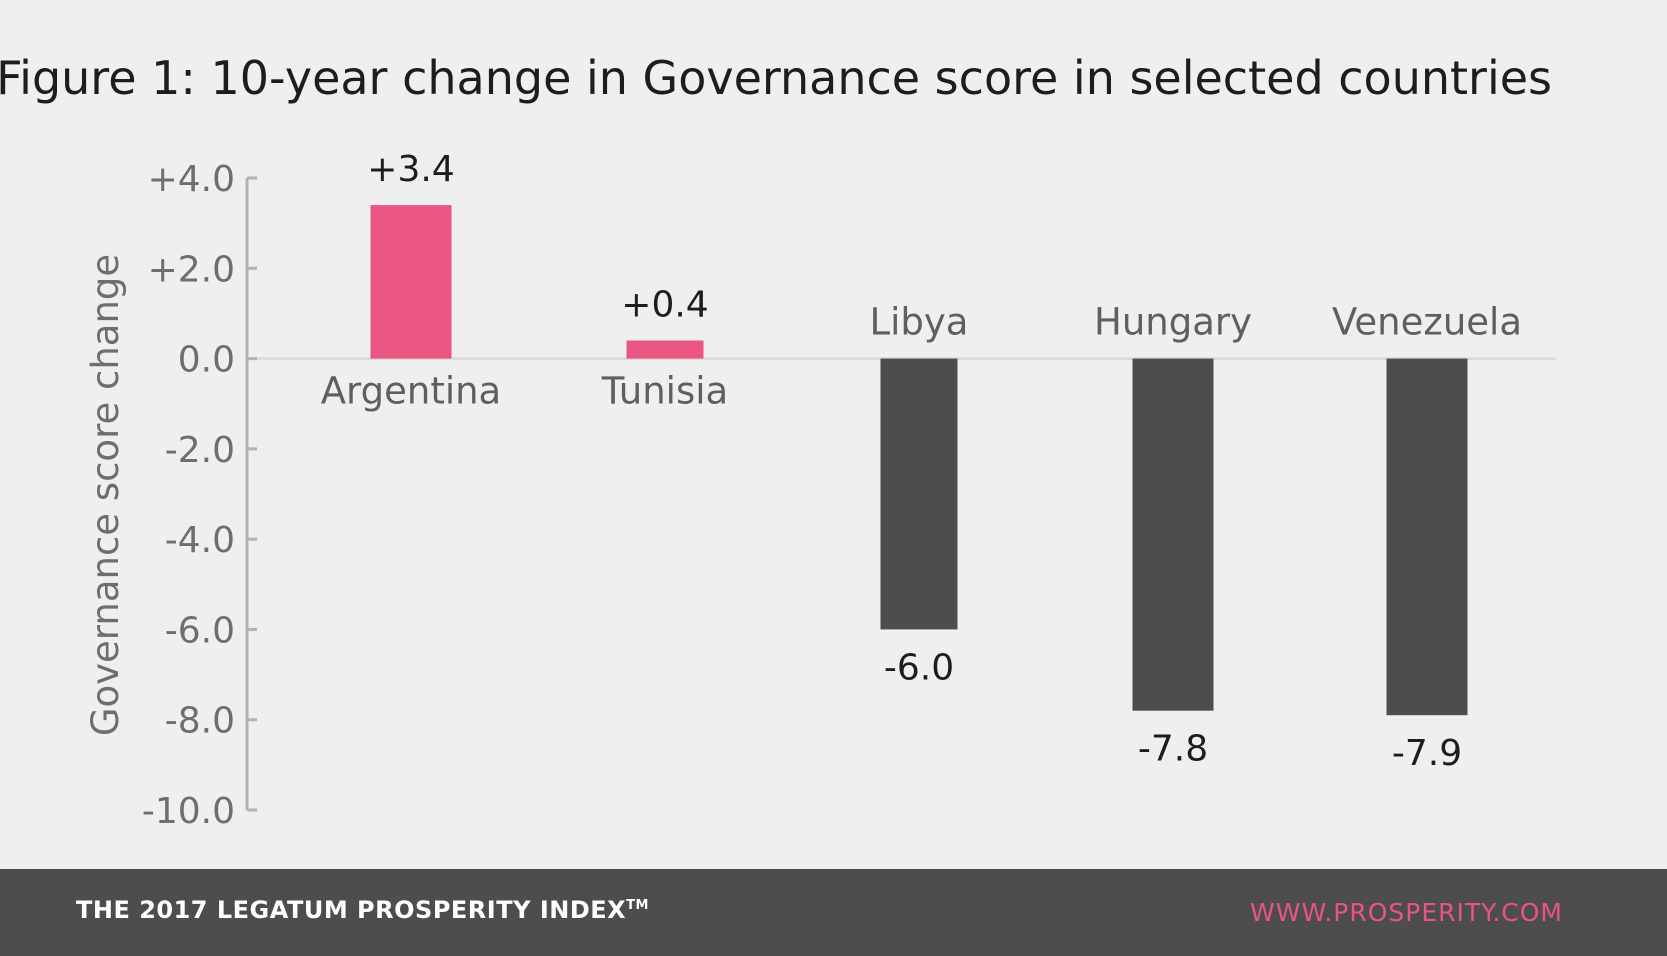  What do you see at coordinates (1427, 753) in the screenshot?
I see `data-label: -7.9` at bounding box center [1427, 753].